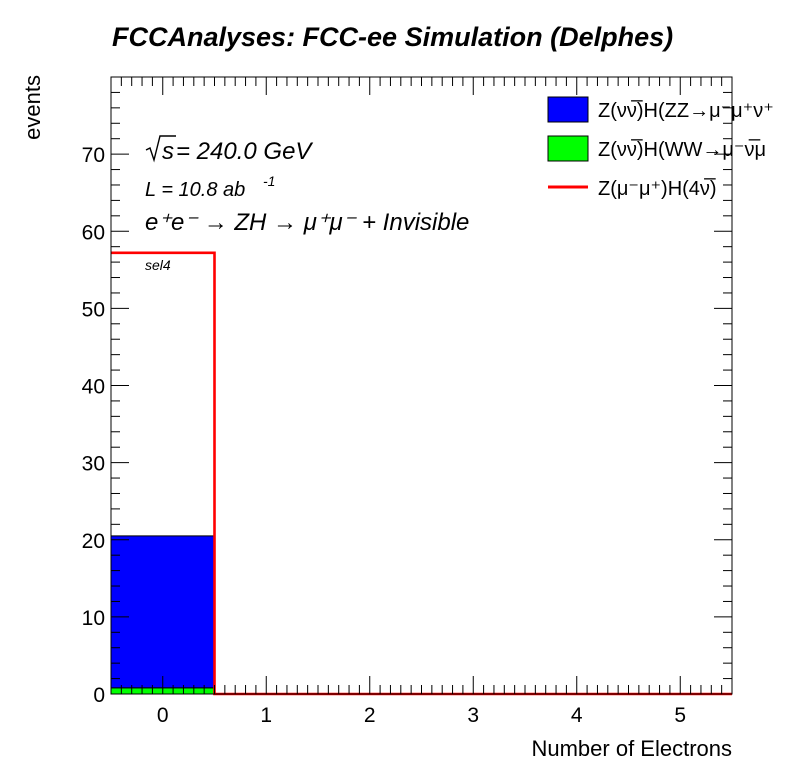 Image resolution: width=796 pixels, height=772 pixels. I want to click on process-annotation: e⁺e⁻ → ZH → μ⁺μ⁻ + Invisible, so click(307, 222).